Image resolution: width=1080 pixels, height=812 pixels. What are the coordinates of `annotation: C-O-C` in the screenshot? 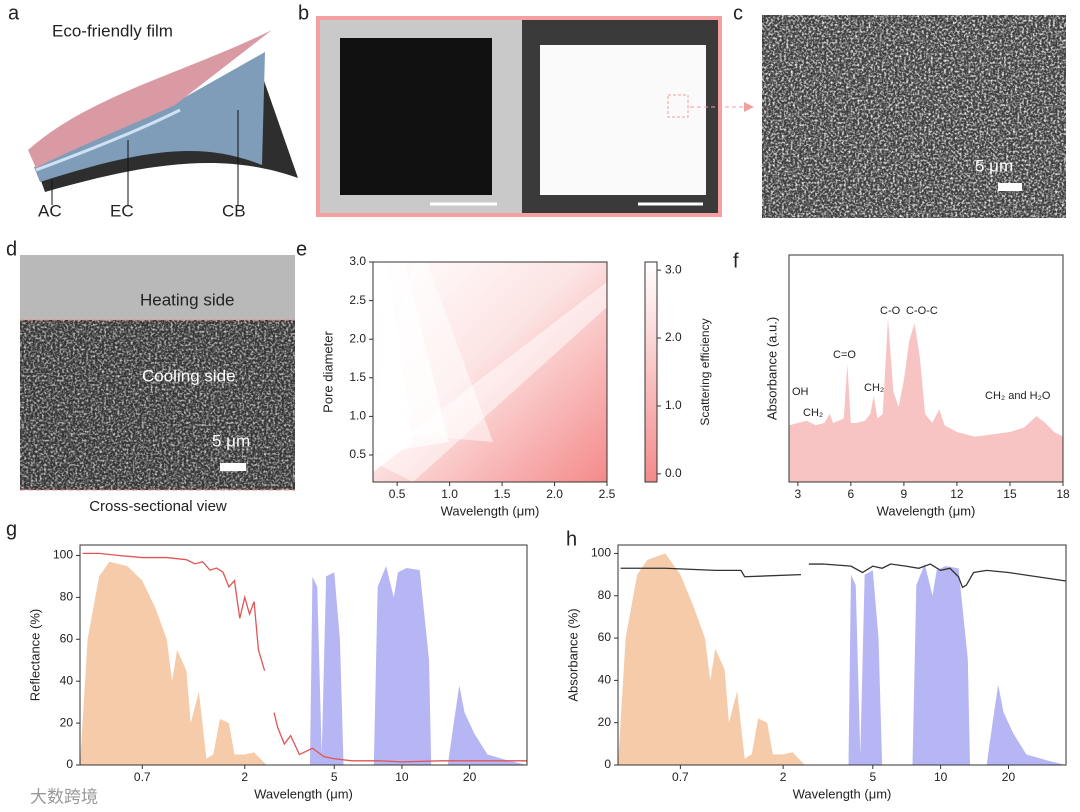 It's located at (922, 311).